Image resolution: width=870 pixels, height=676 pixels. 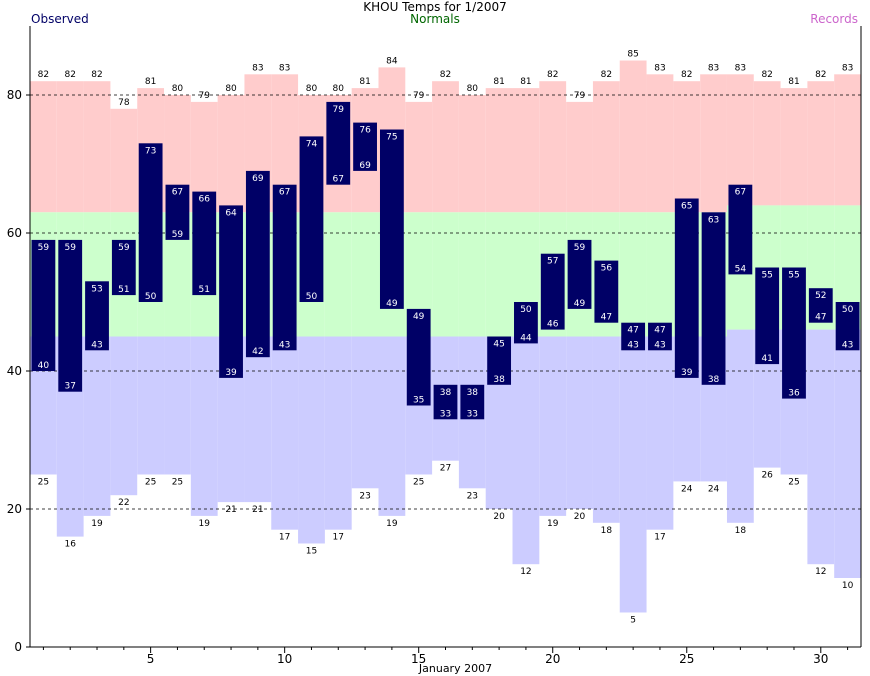 I want to click on record-low-label-8: 21, so click(x=230, y=510).